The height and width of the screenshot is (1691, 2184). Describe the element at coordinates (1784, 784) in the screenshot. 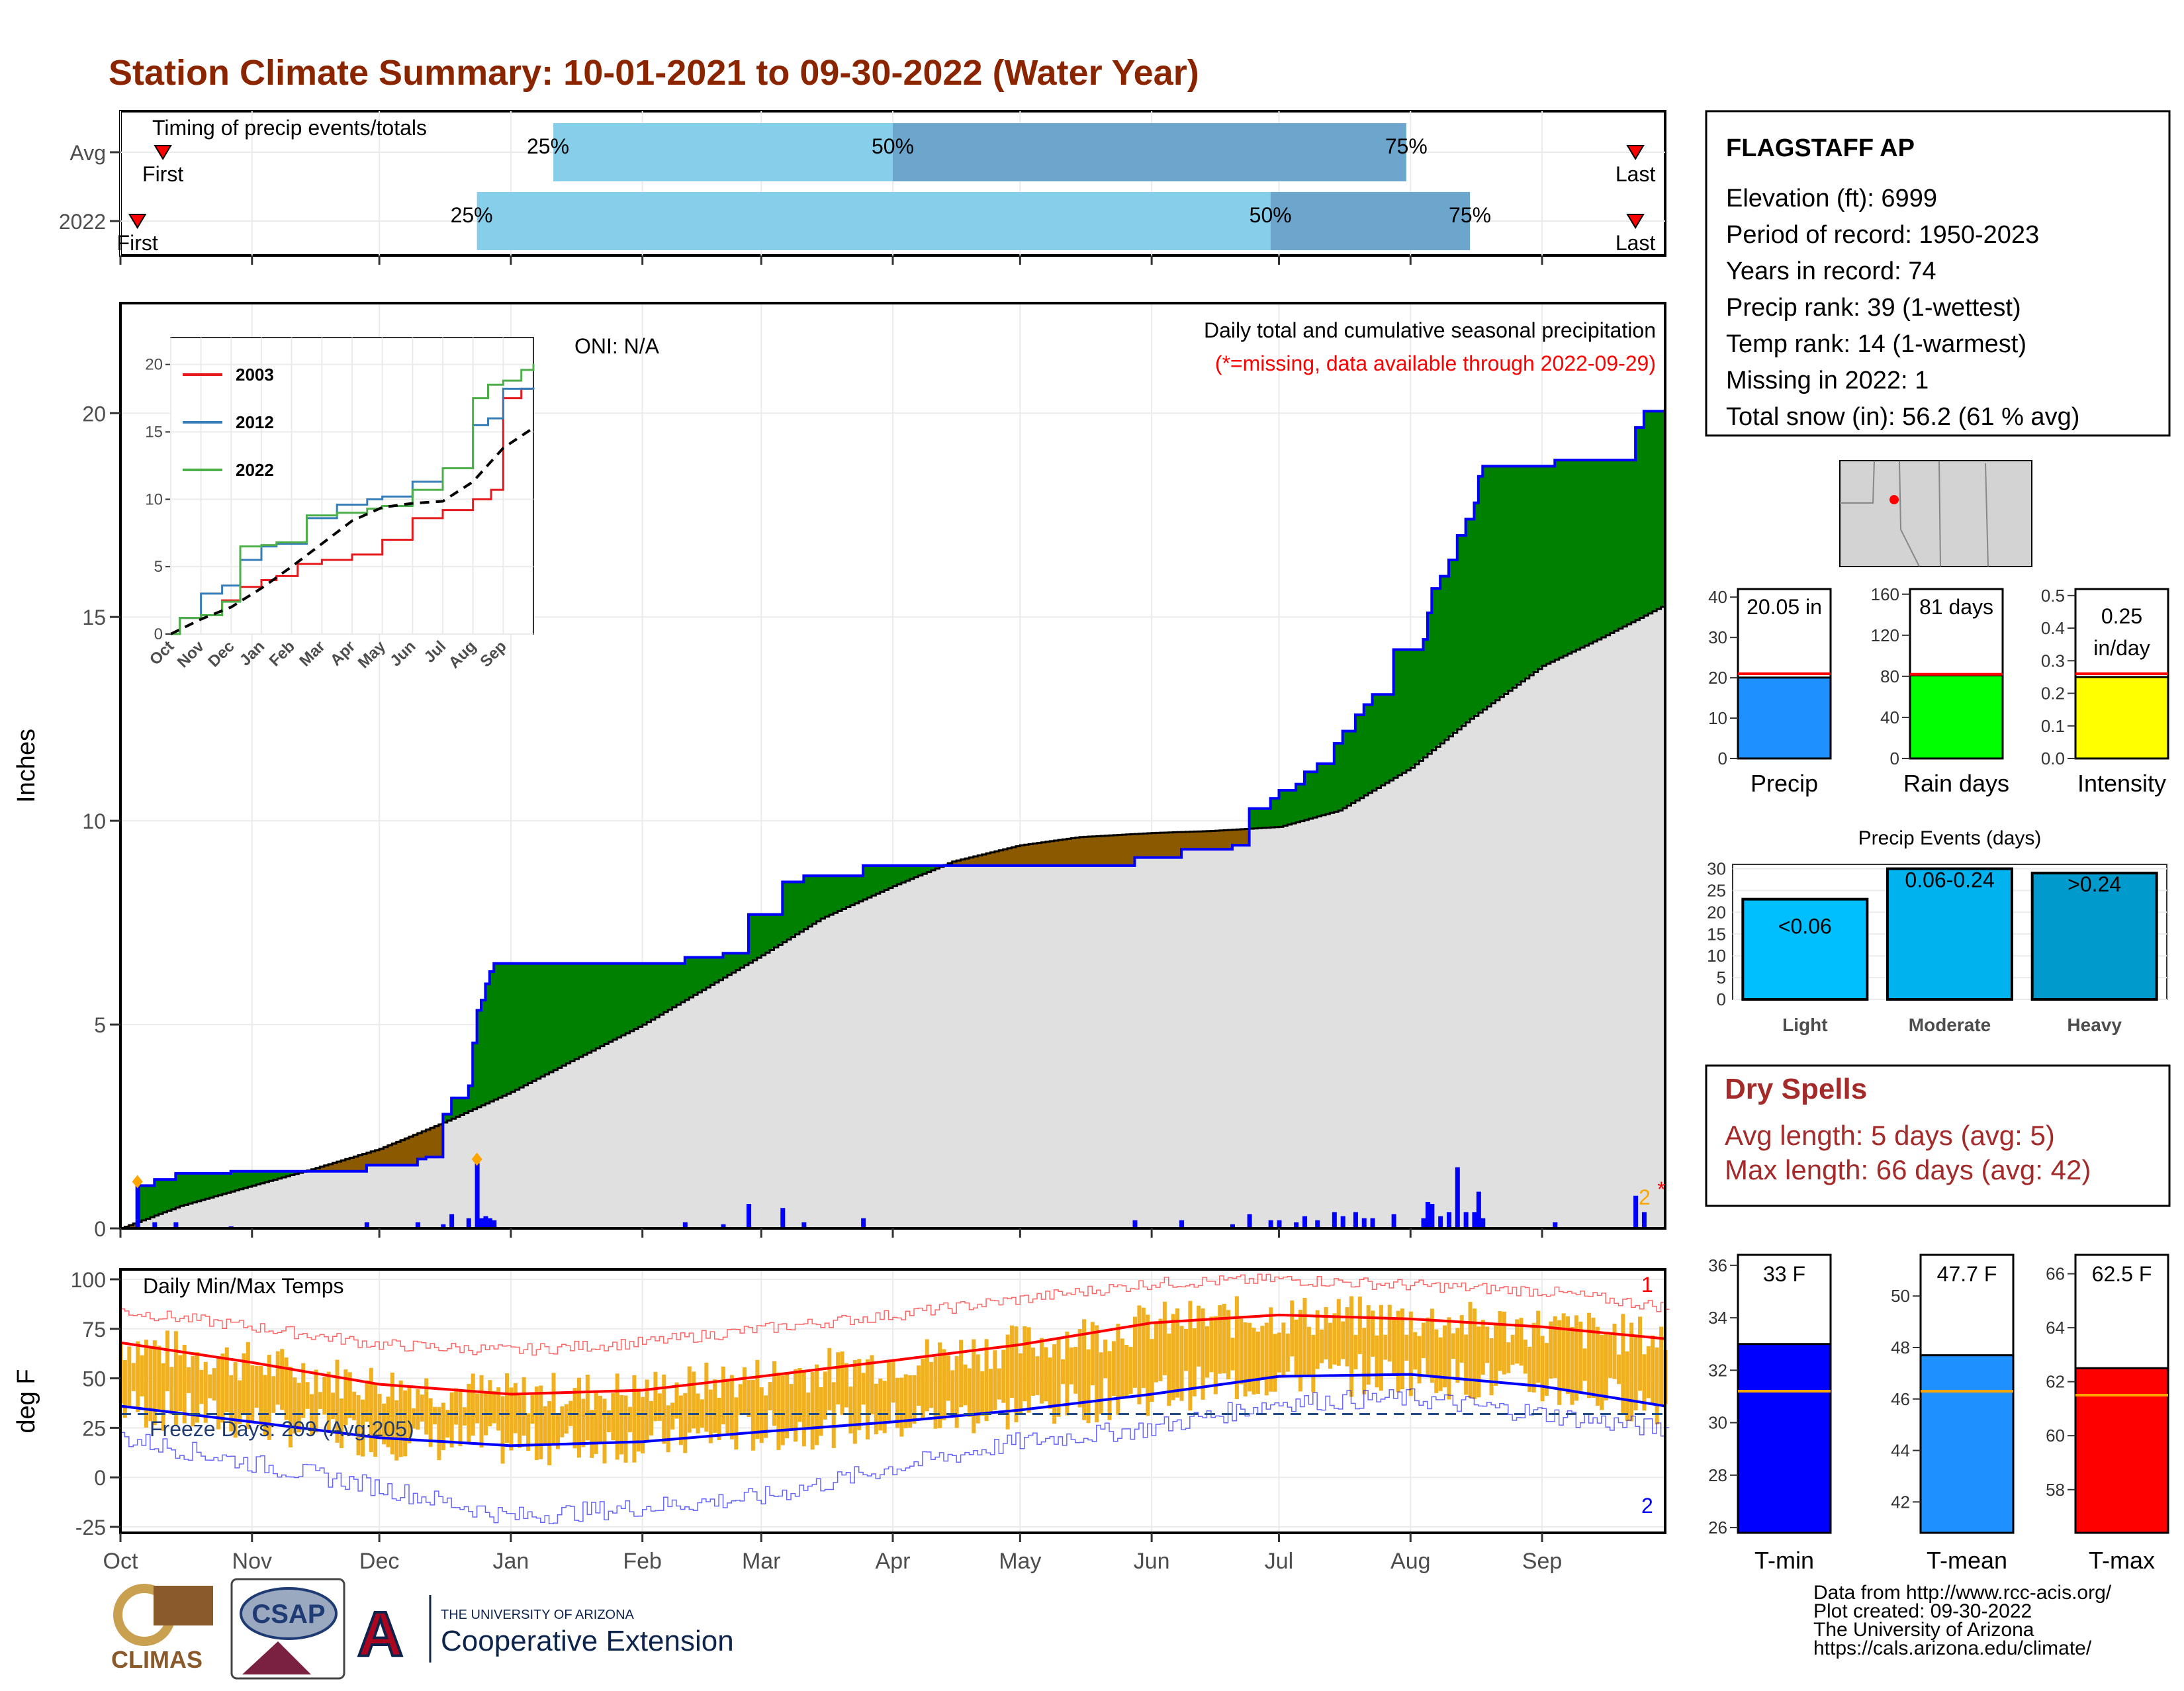

I see `summary-bar-label: Precip` at that location.